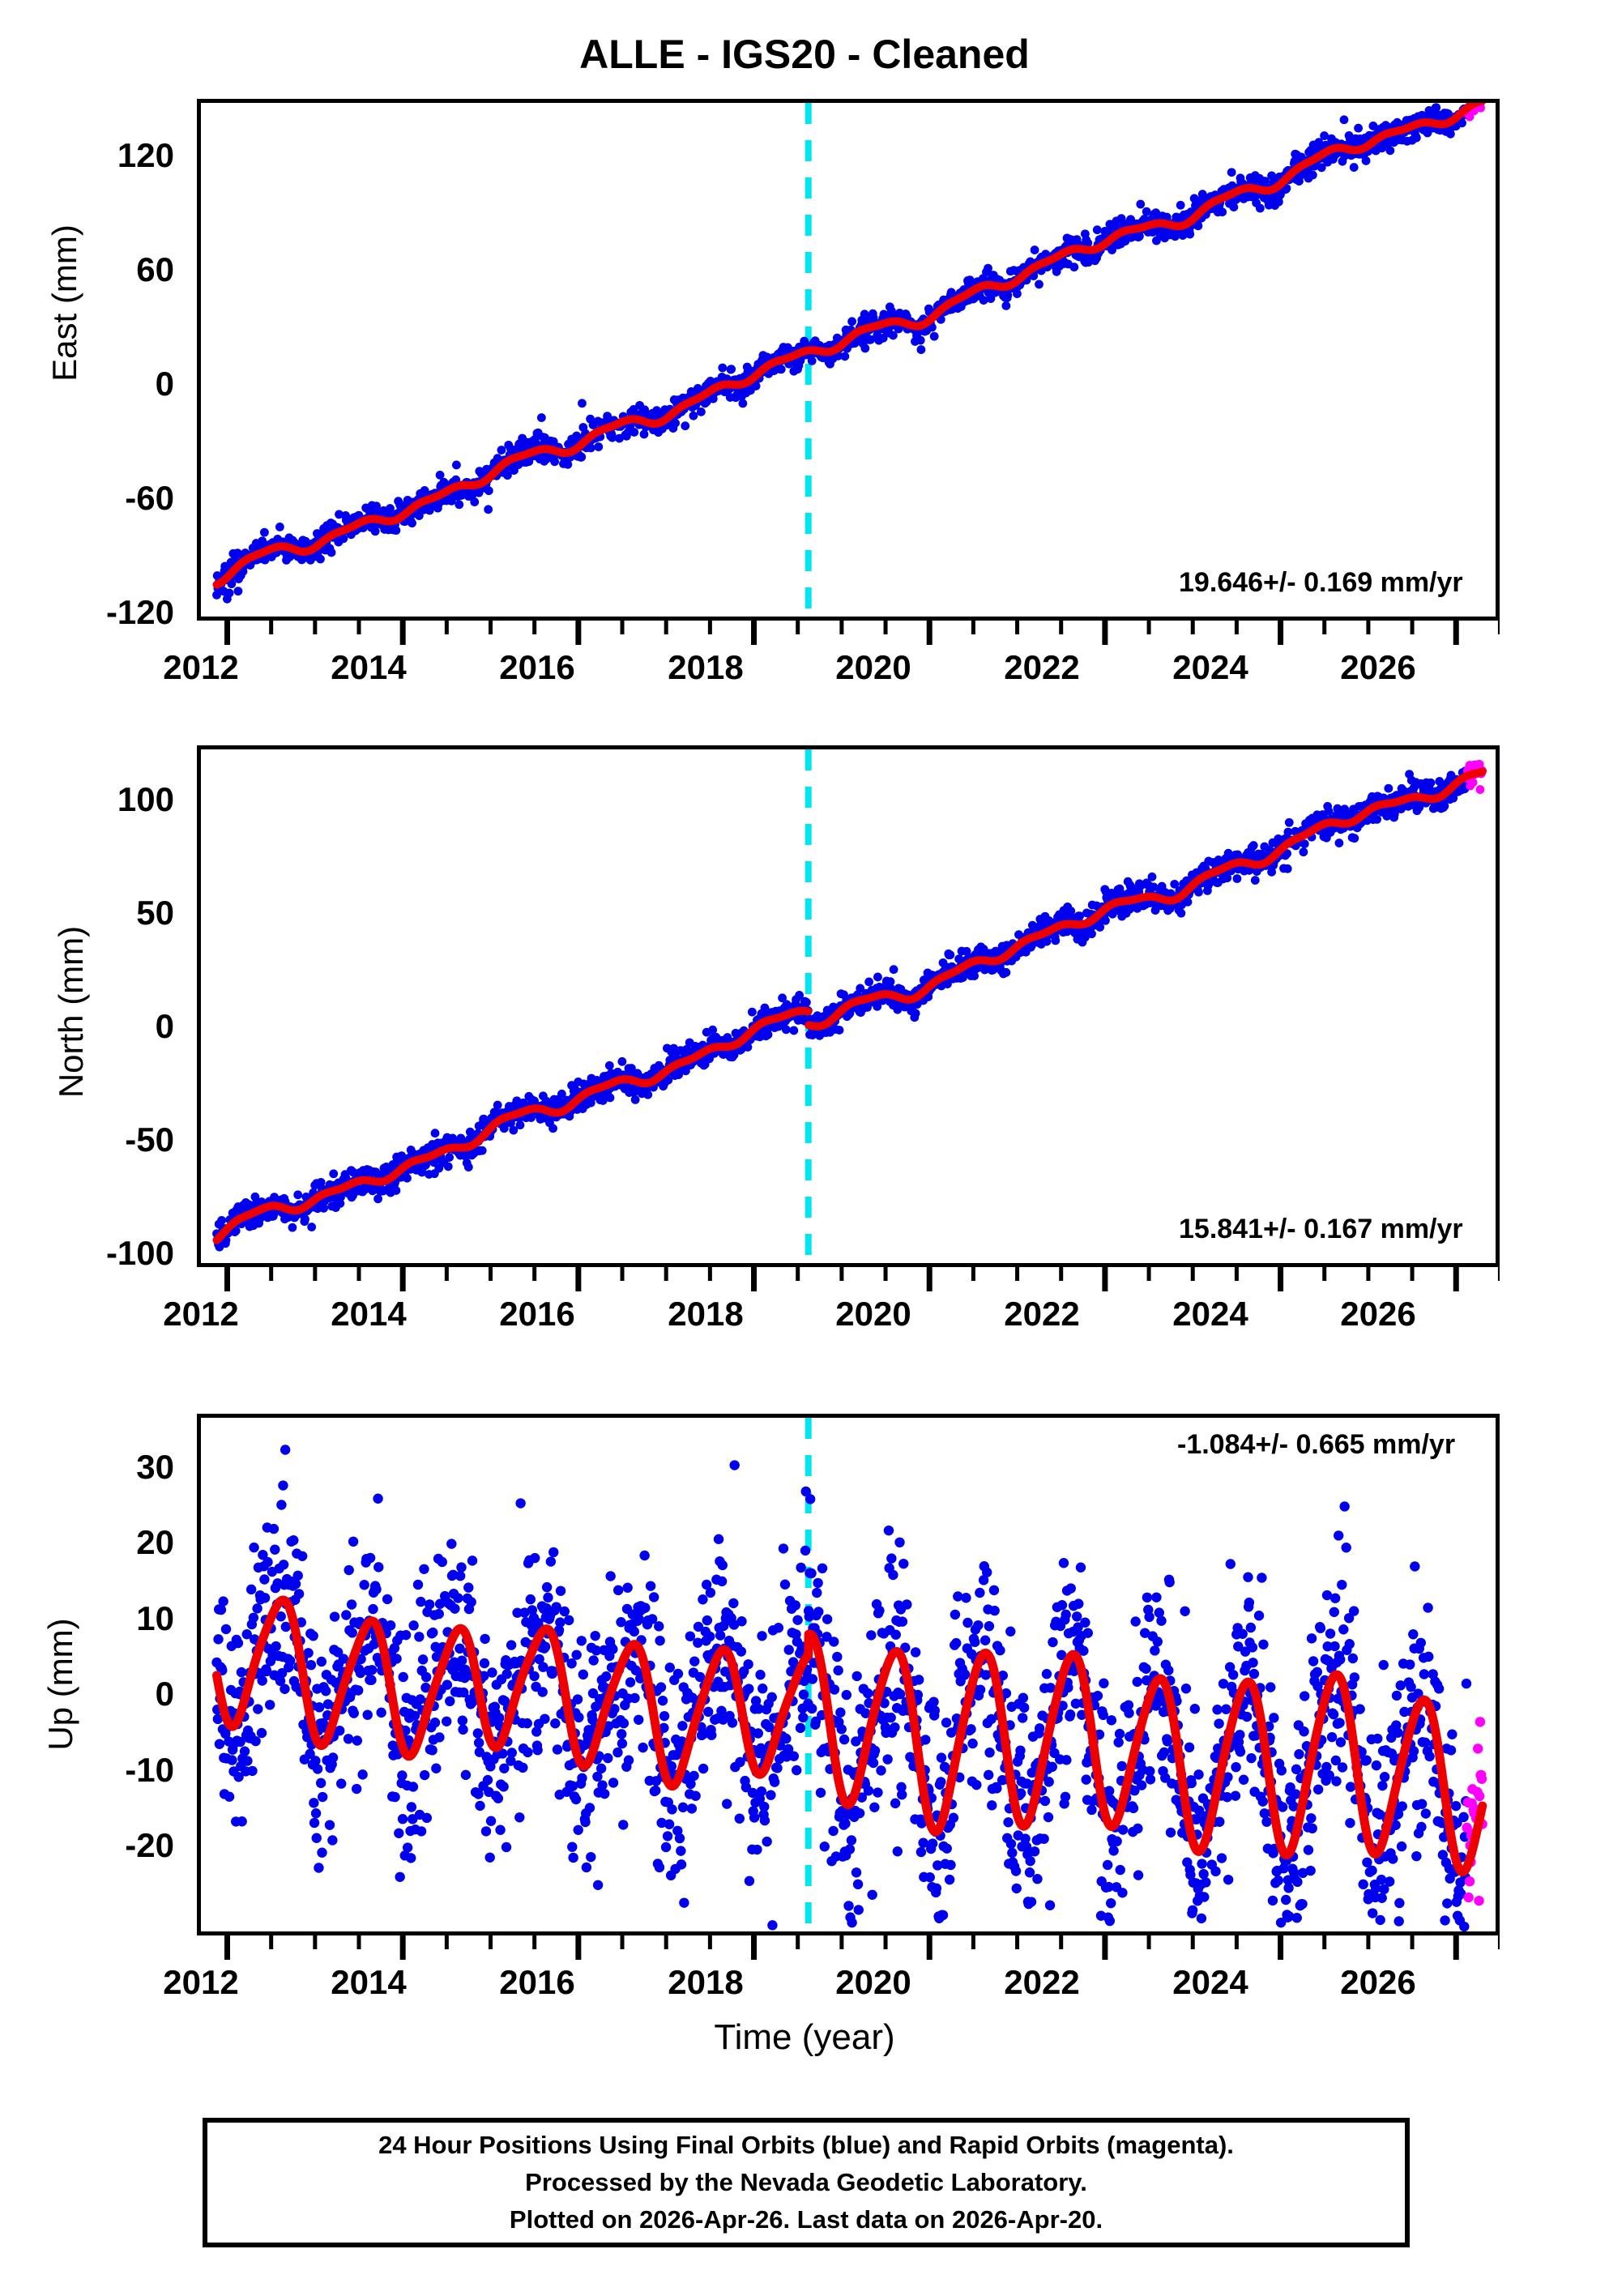 This screenshot has width=1609, height=2296. Describe the element at coordinates (849, 1736) in the screenshot. I see `model-fit-curve` at that location.